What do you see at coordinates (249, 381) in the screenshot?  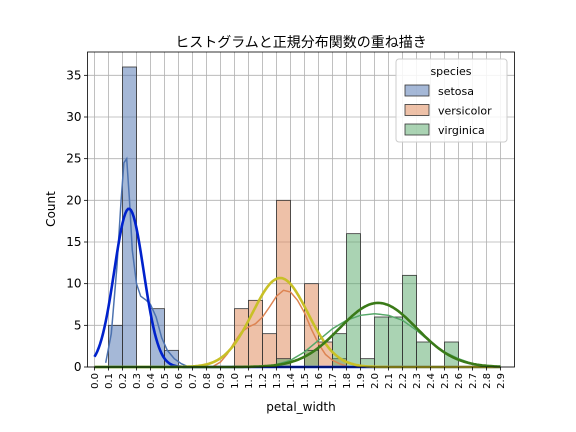 I see `x-tick-label: 1.1` at bounding box center [249, 381].